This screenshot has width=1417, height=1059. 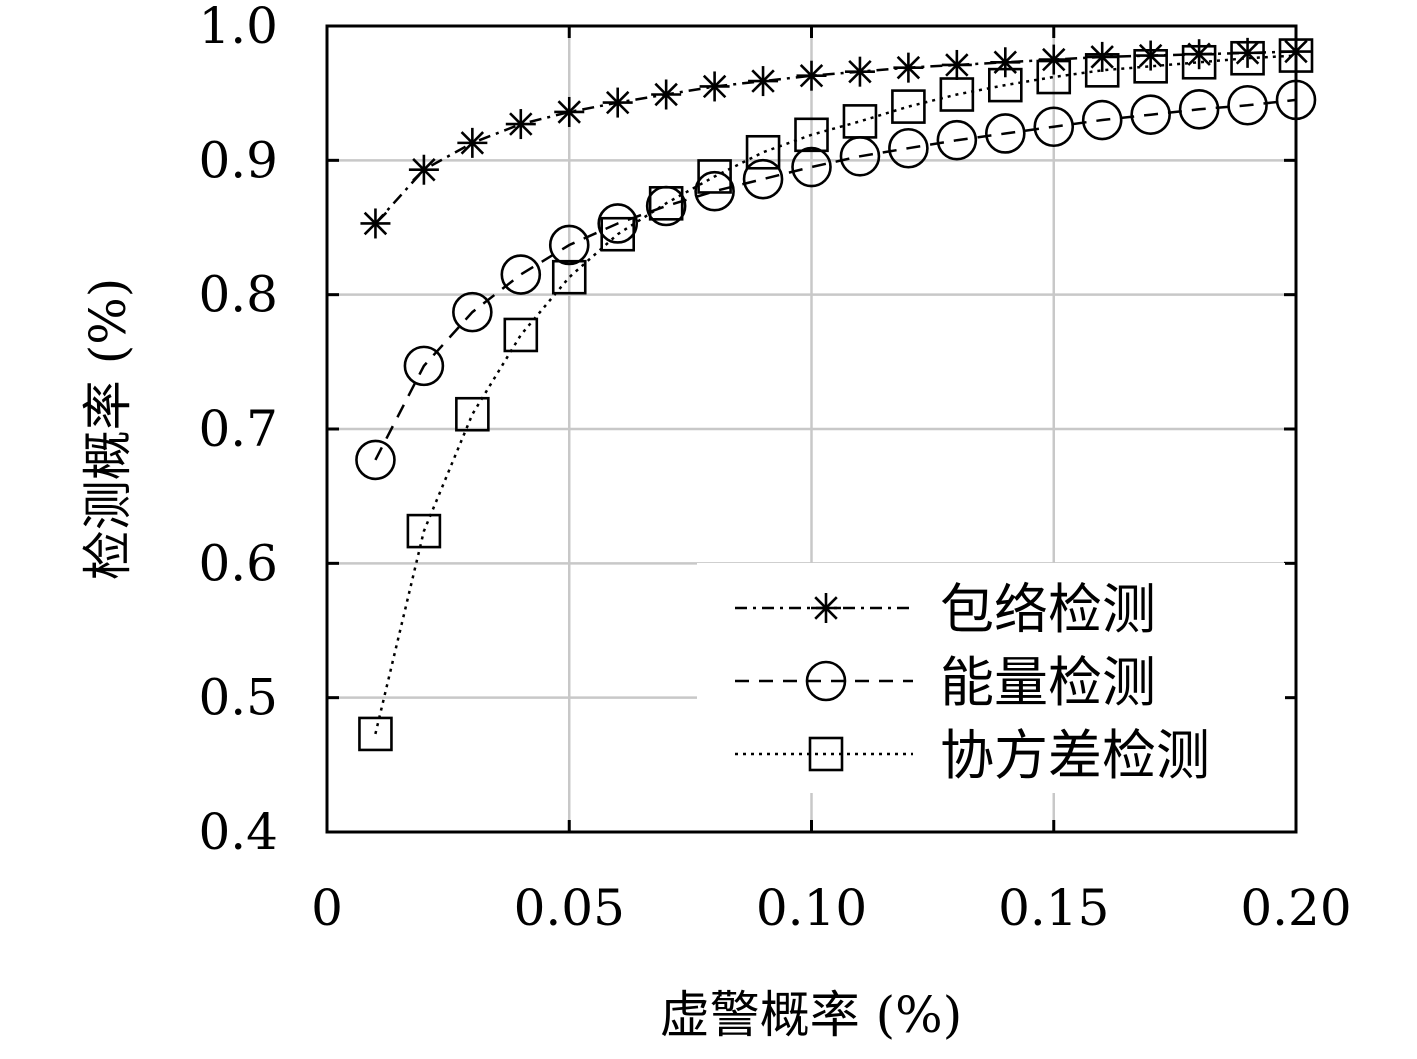 I want to click on series-line, so click(x=835, y=137).